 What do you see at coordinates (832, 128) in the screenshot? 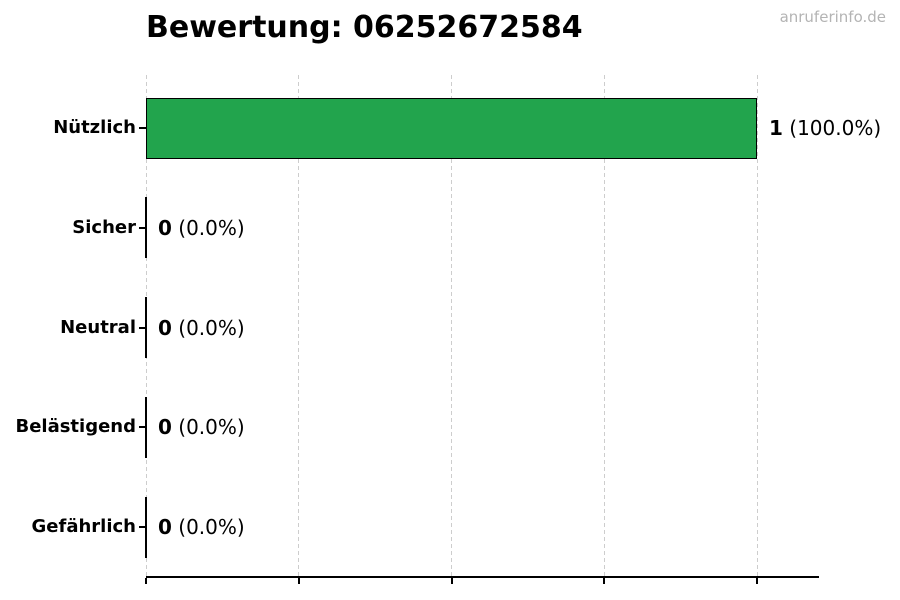
I see `value-percent: (100.0%)` at bounding box center [832, 128].